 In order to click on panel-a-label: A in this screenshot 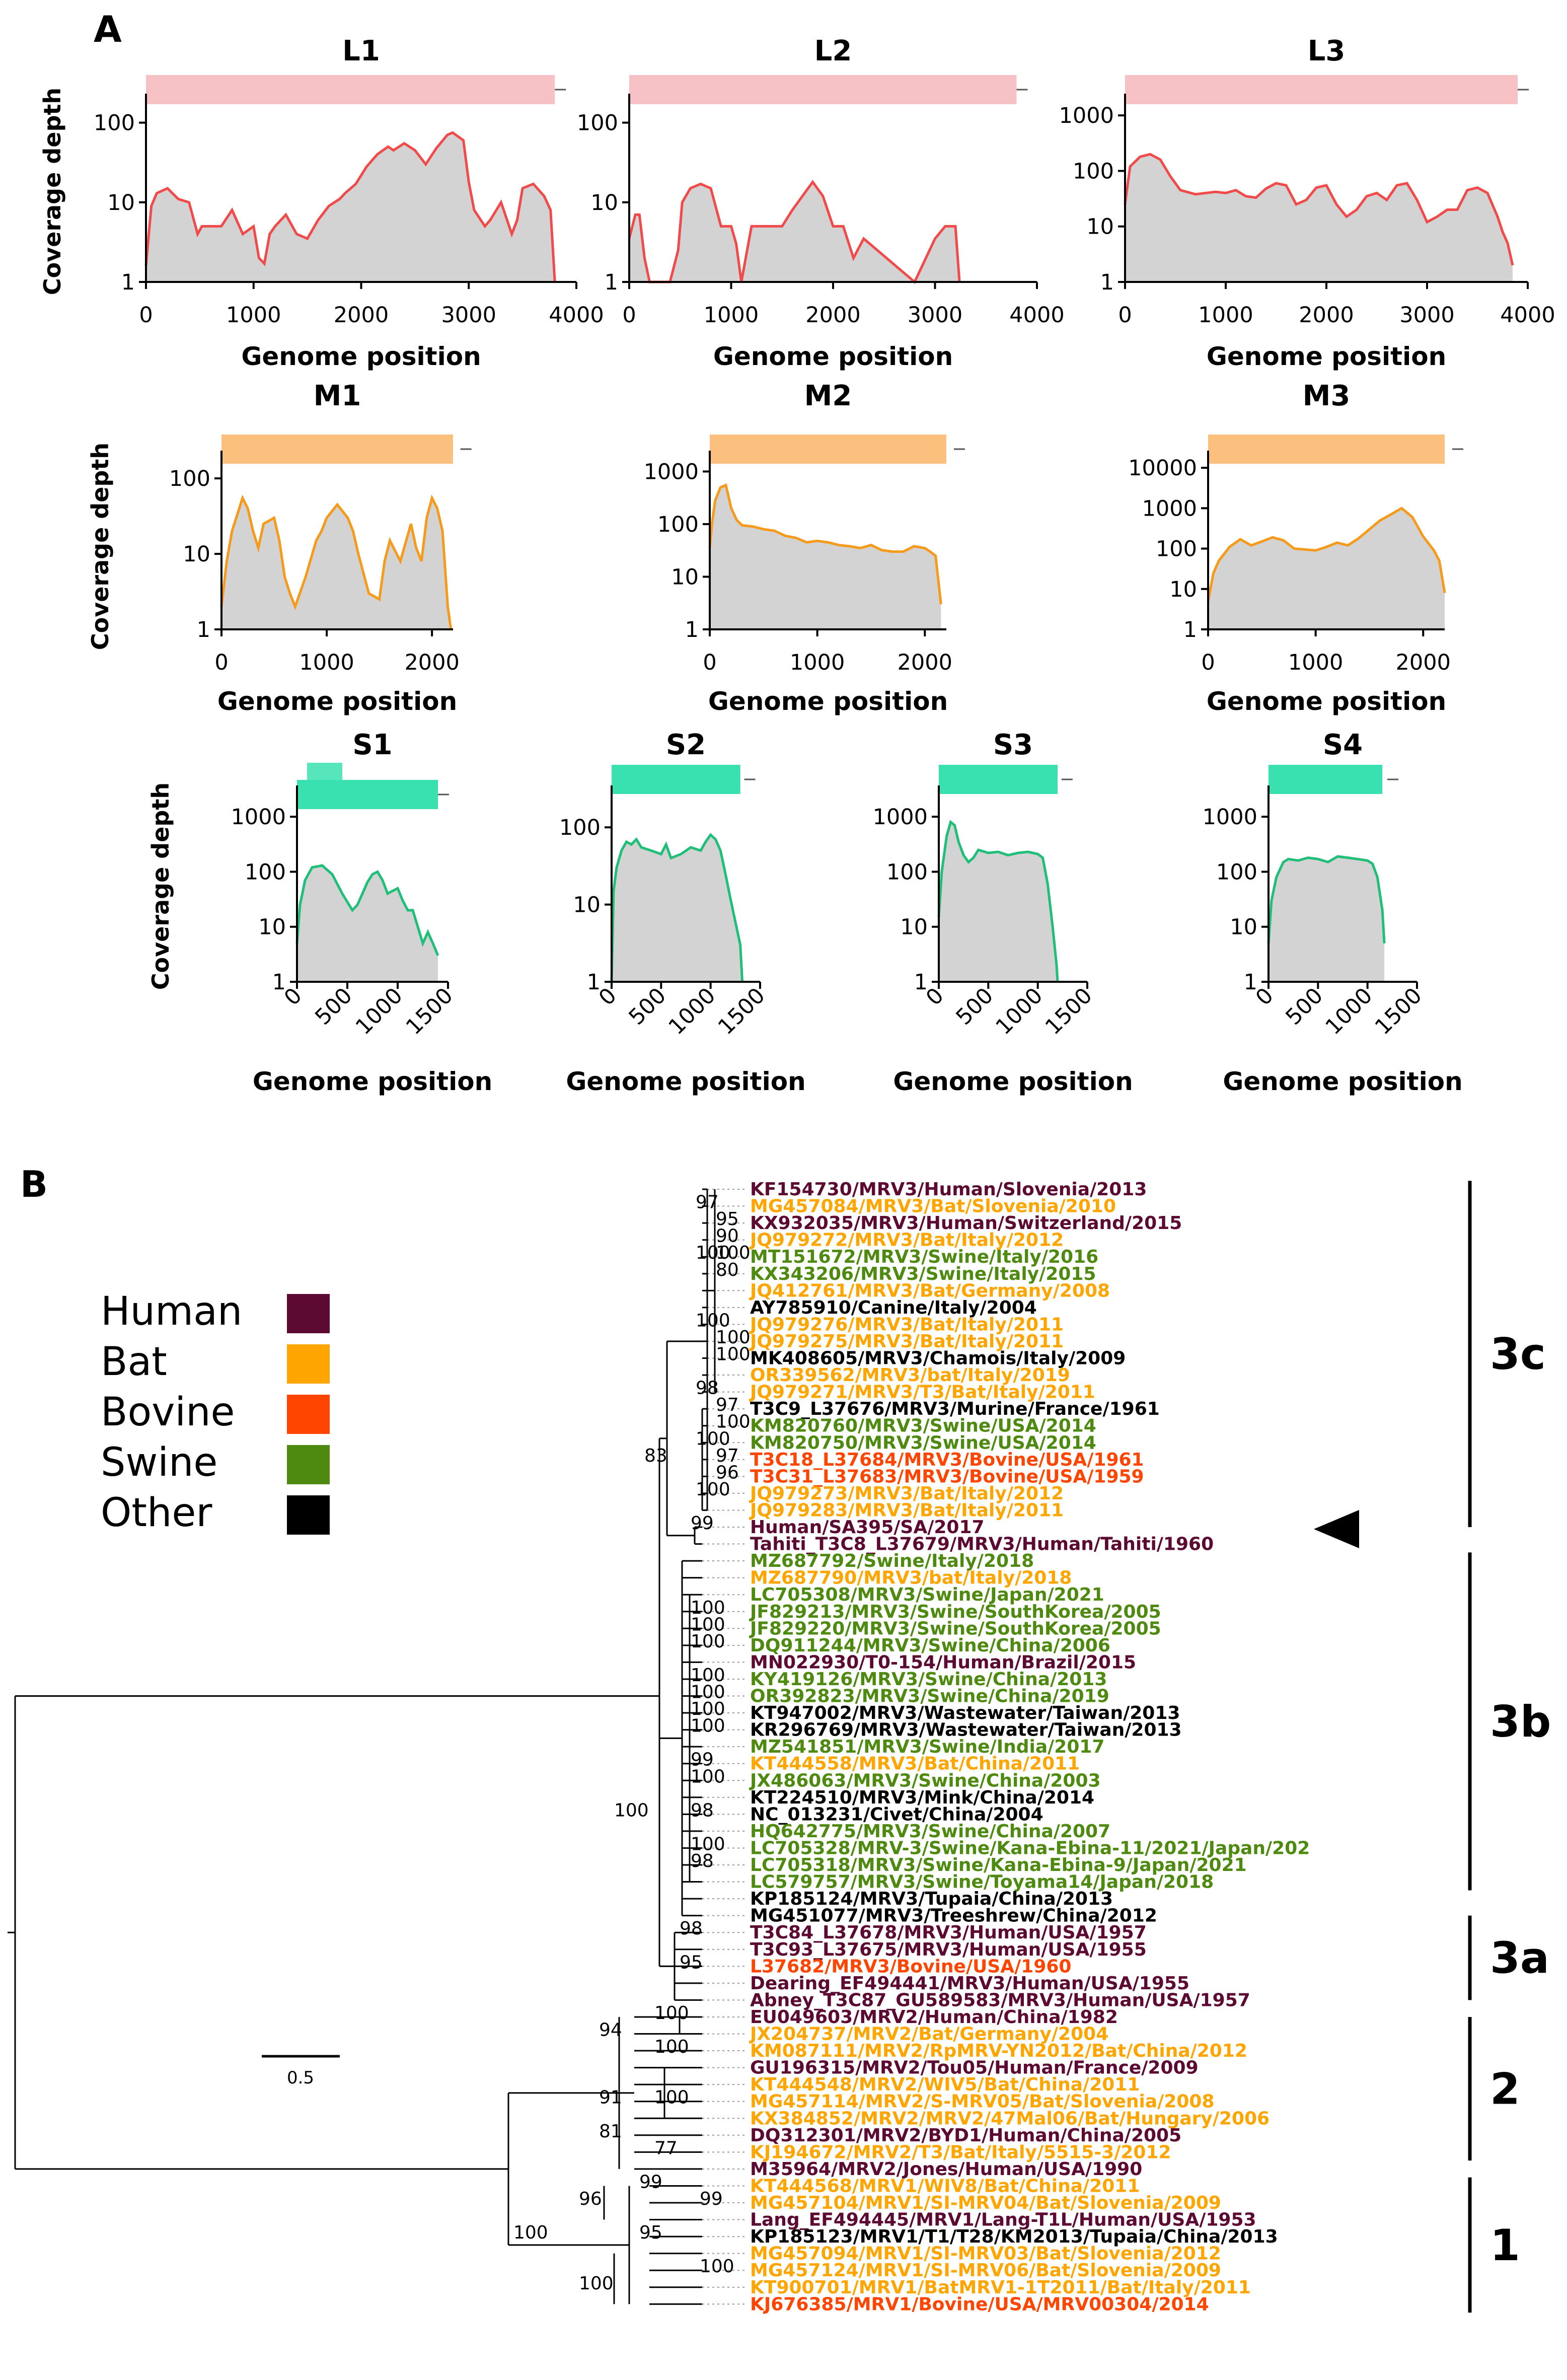, I will do `click(108, 29)`.